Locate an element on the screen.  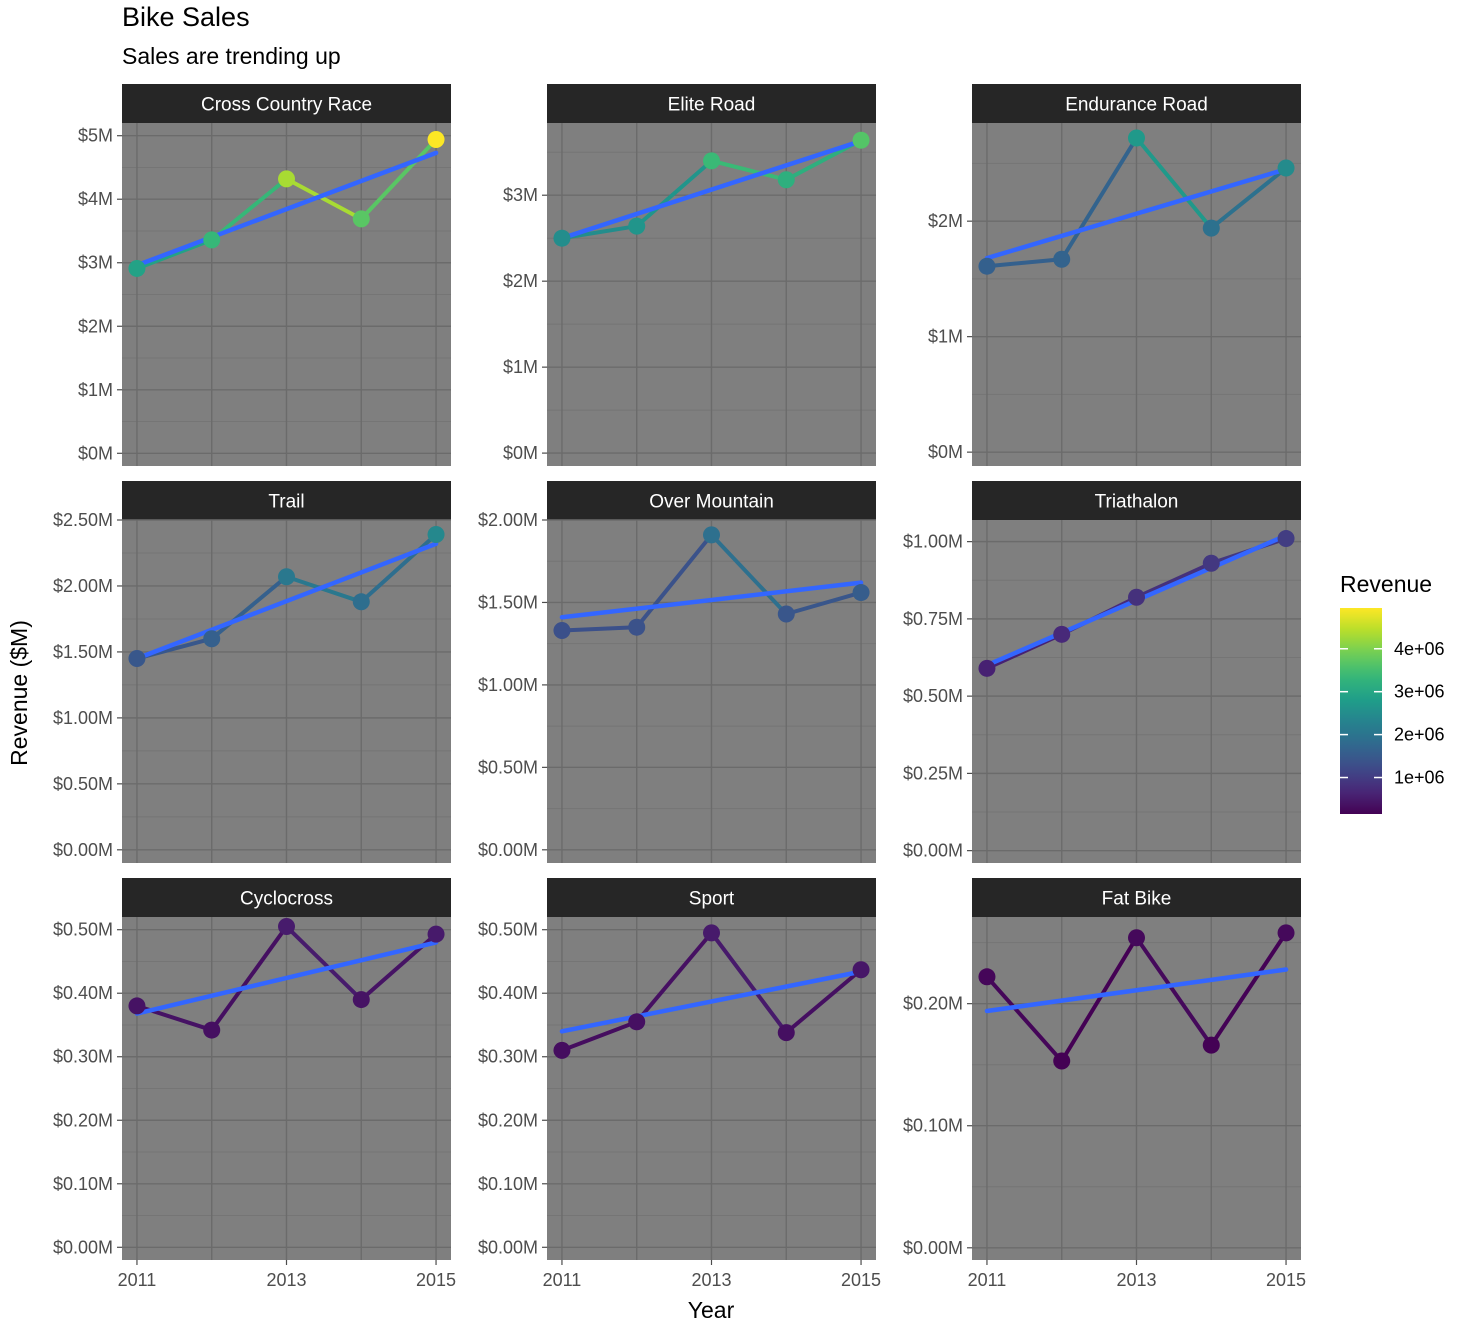
legend-label: 3e+06 is located at coordinates (1419, 692).